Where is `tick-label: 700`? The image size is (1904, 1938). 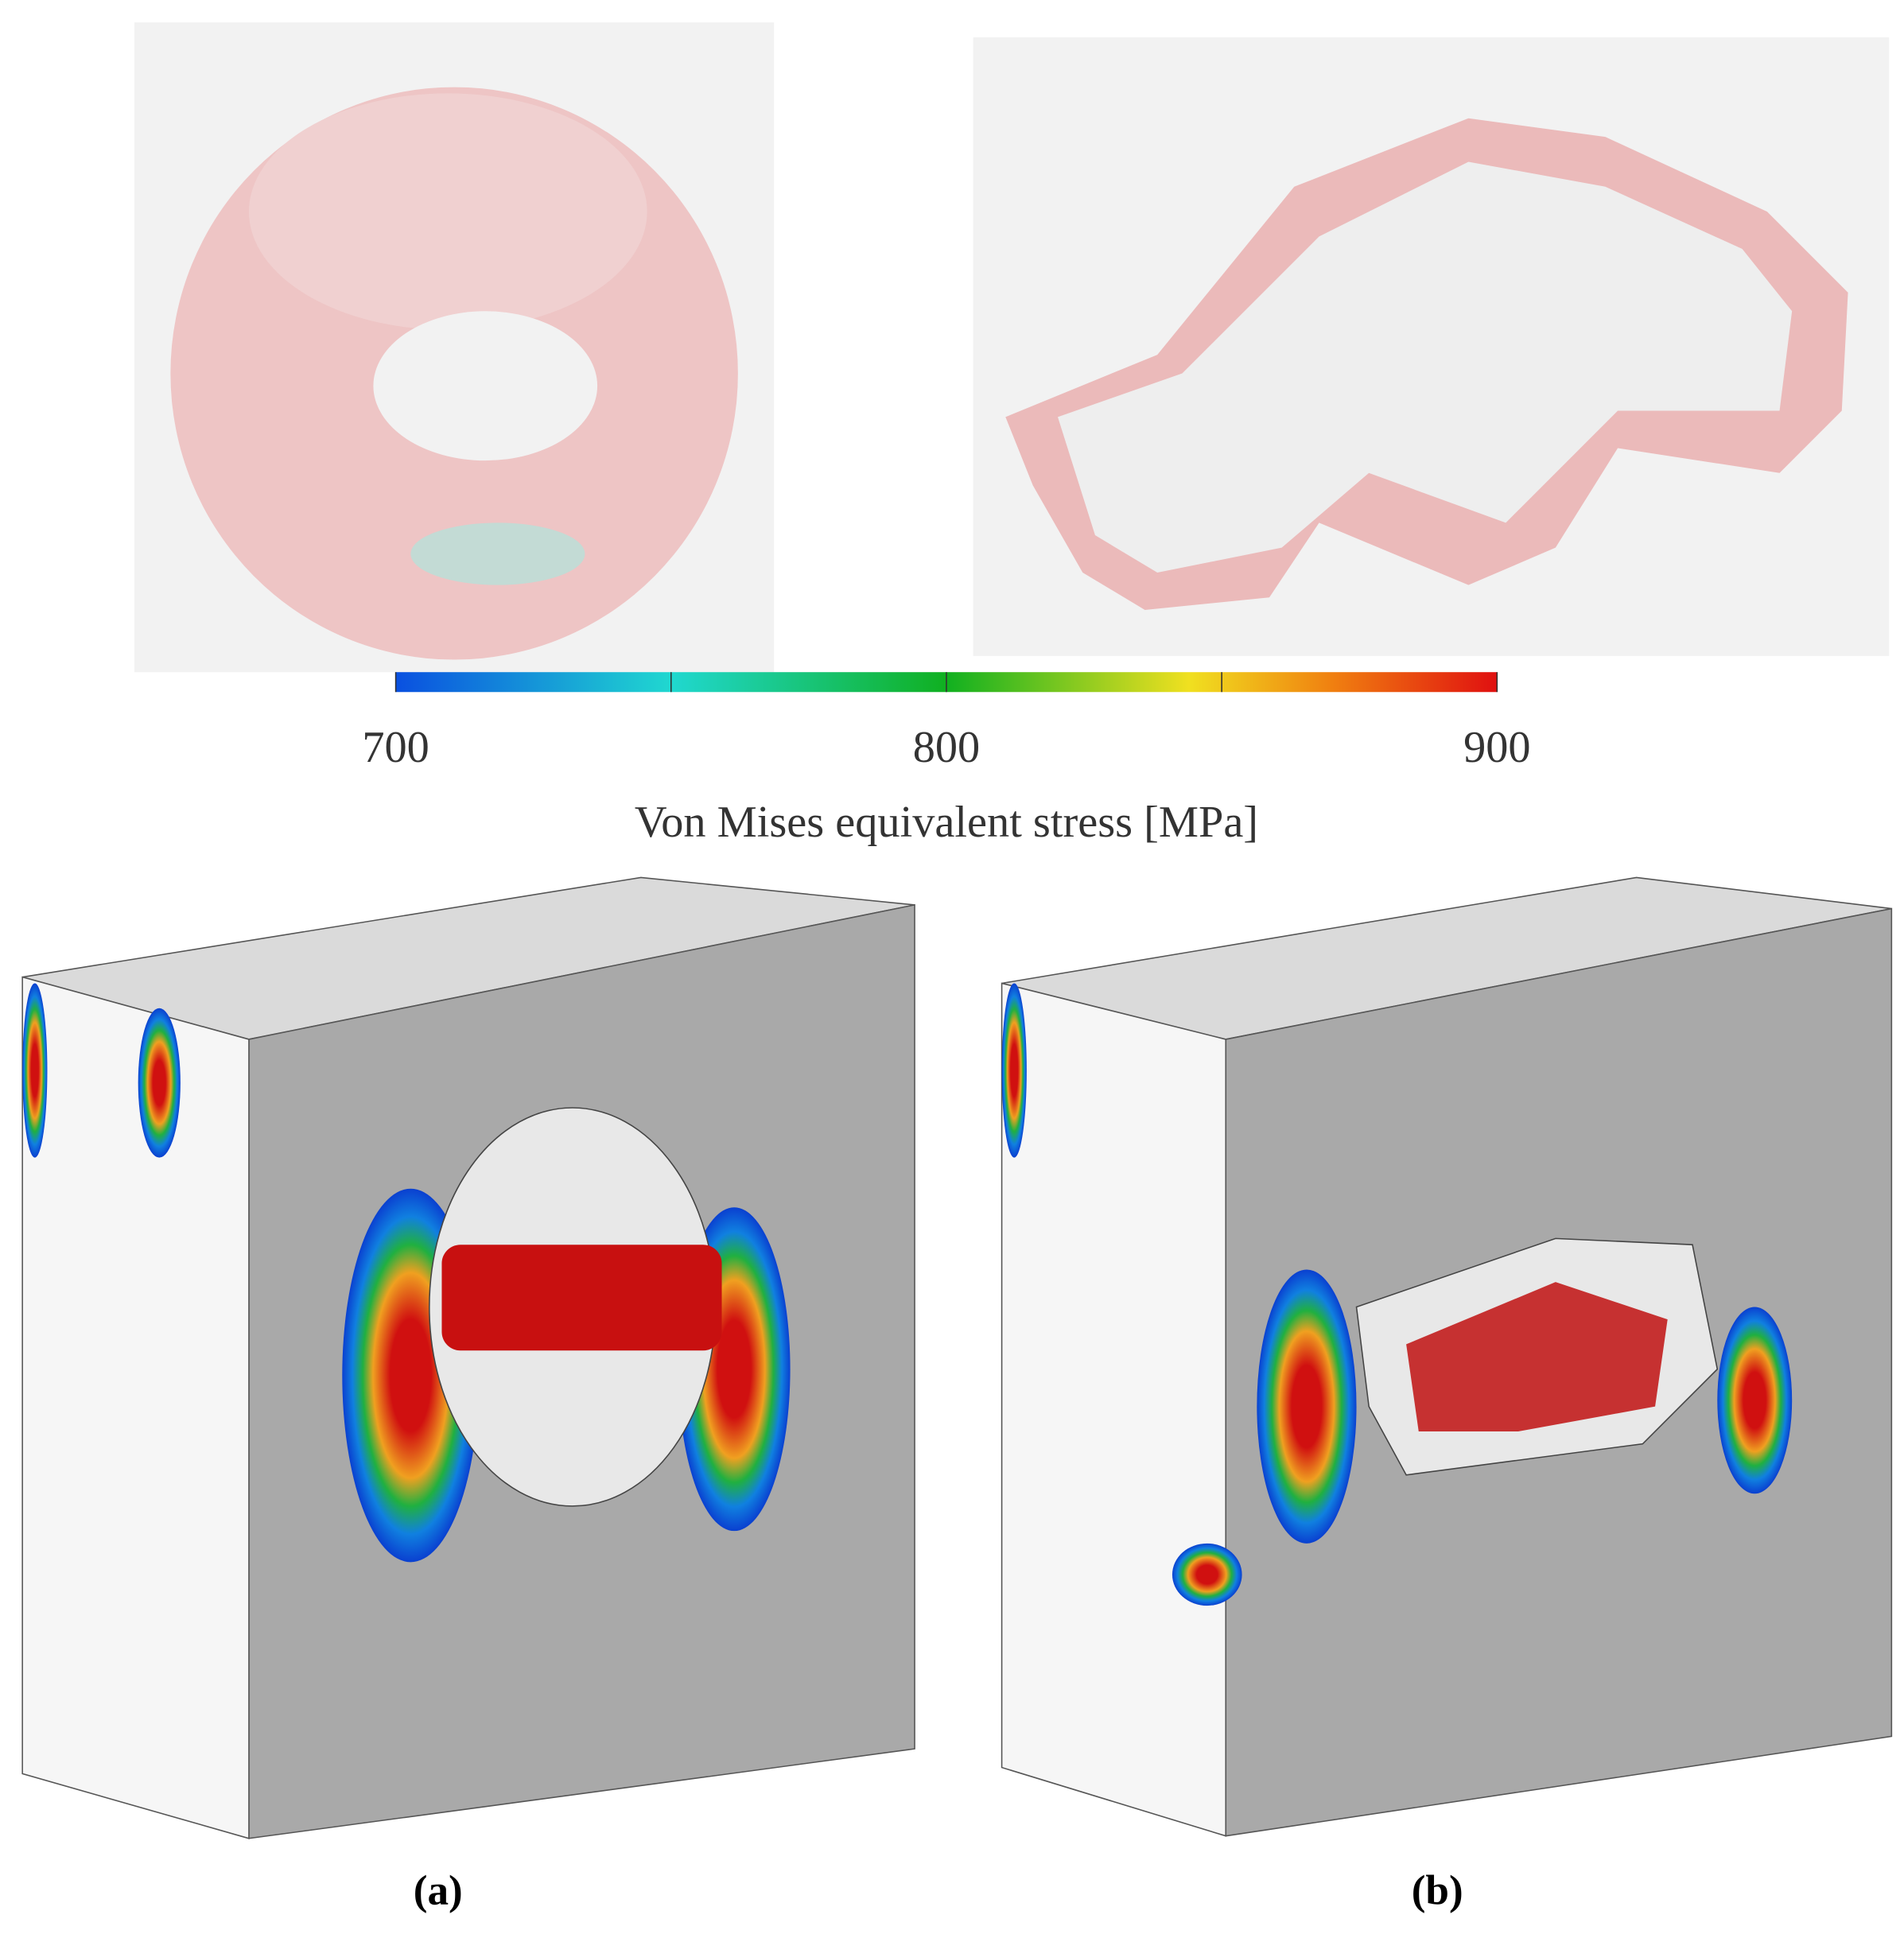 tick-label: 700 is located at coordinates (395, 747).